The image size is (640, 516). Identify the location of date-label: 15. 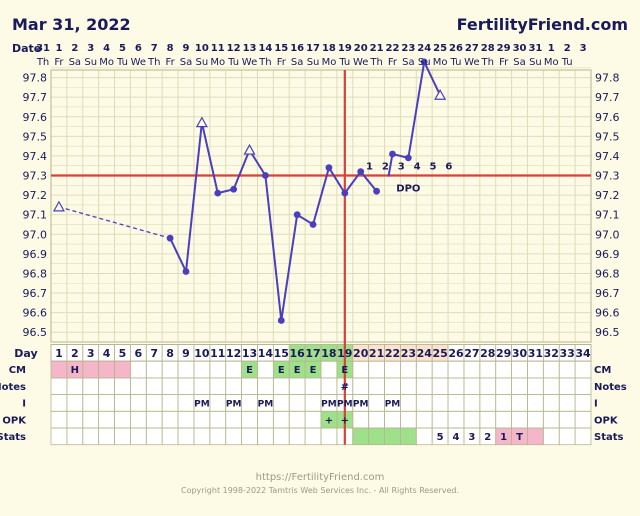
(281, 48).